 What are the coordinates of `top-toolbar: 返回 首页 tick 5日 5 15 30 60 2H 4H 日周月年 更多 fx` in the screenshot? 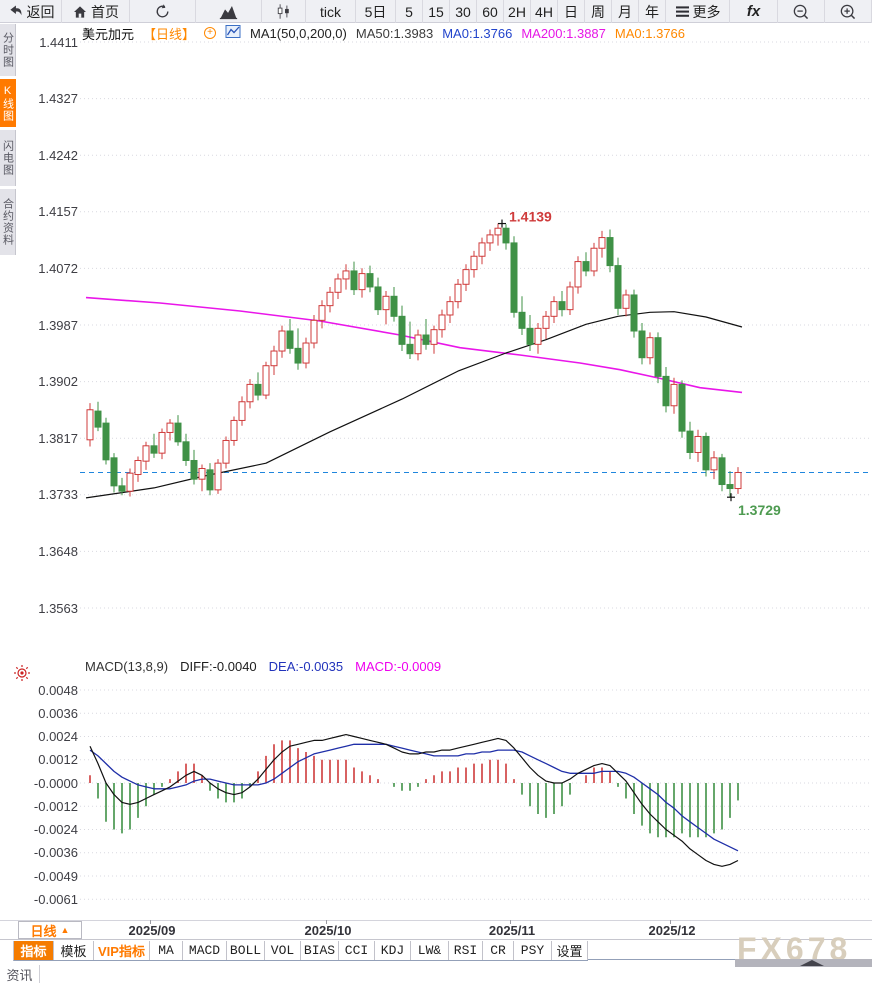 It's located at (436, 11).